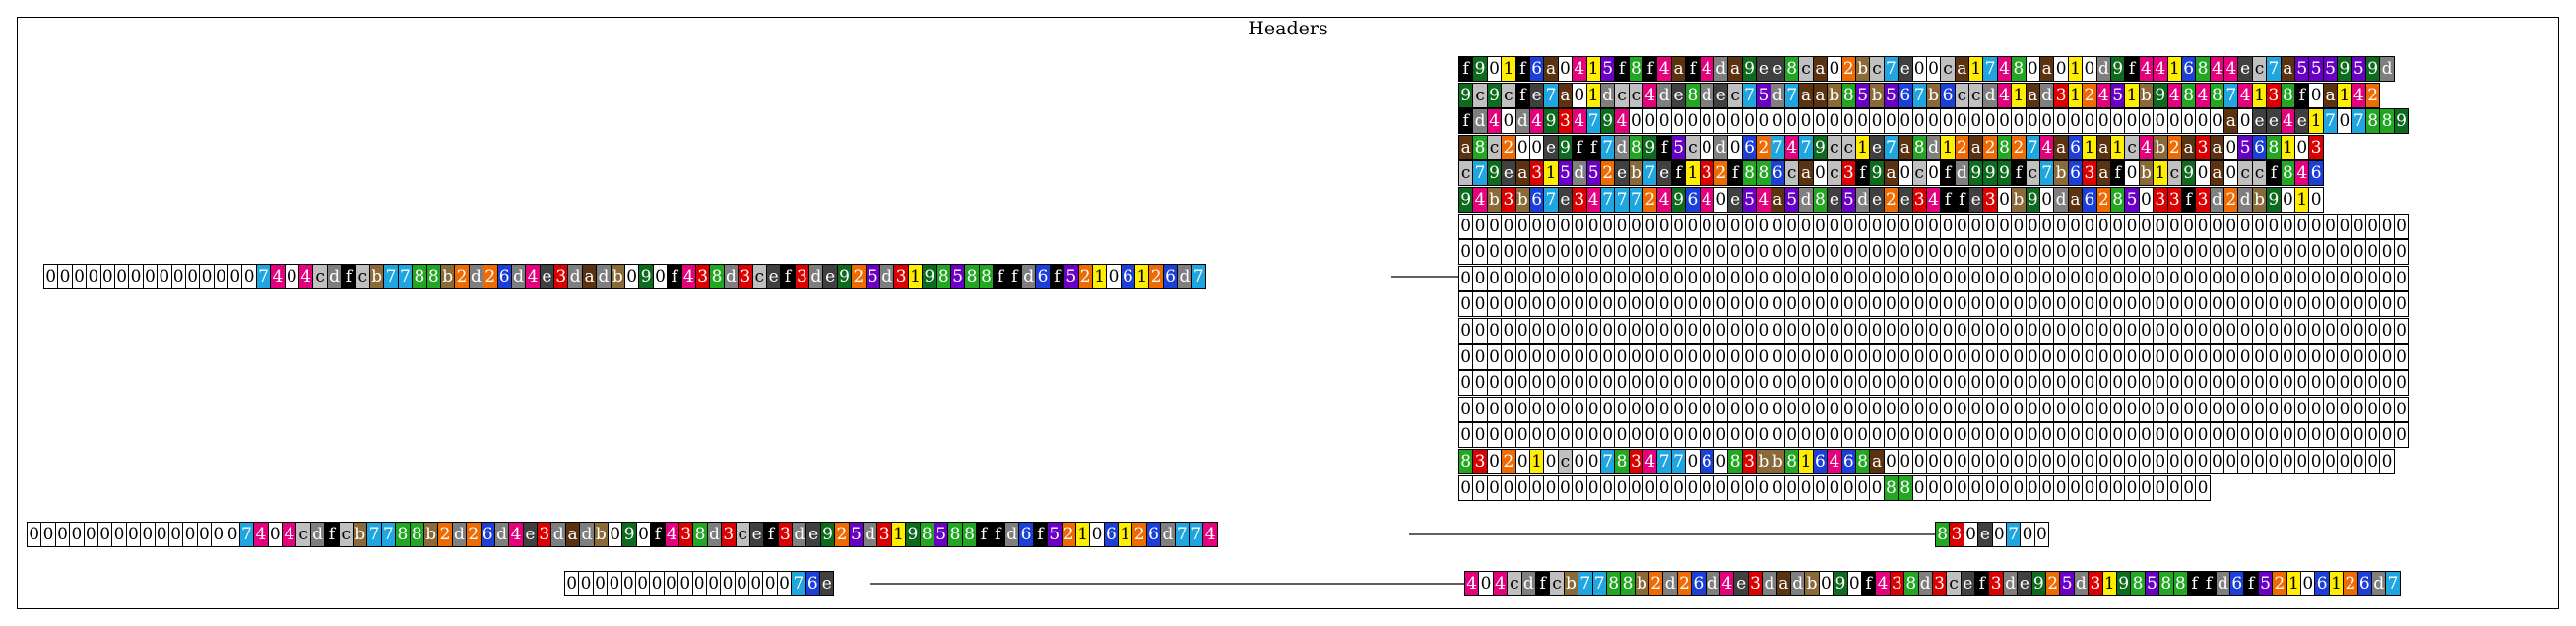 This screenshot has width=2576, height=626. What do you see at coordinates (1607, 95) in the screenshot?
I see `matrix-row-2-cell: d` at bounding box center [1607, 95].